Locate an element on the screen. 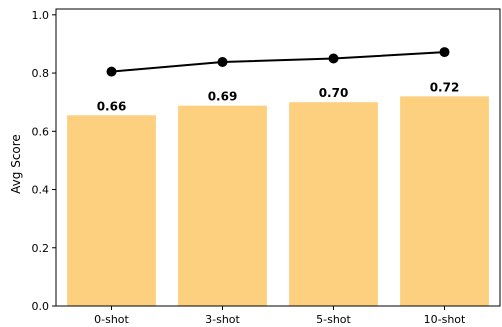 Image resolution: width=502 pixels, height=327 pixels. y-tick-label: 1.0 is located at coordinates (41, 15).